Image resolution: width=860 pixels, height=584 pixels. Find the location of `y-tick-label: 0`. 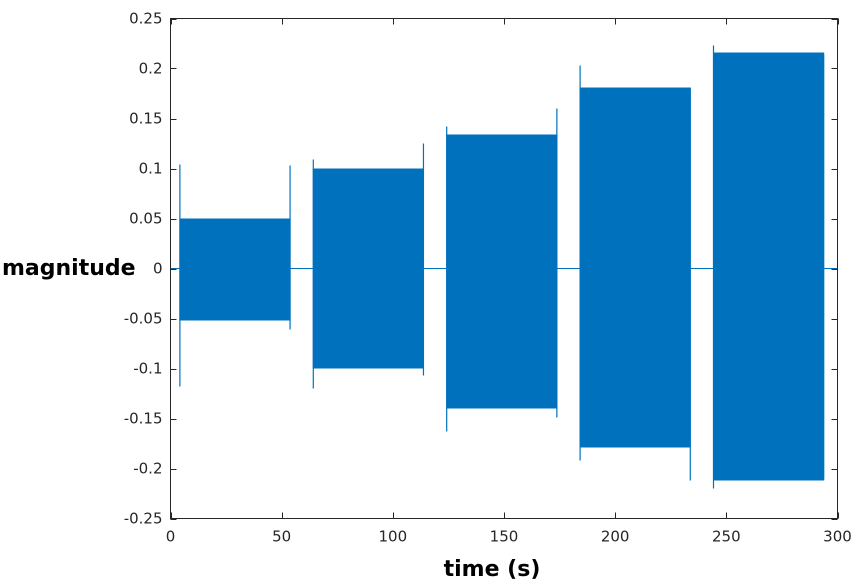

y-tick-label: 0 is located at coordinates (158, 269).